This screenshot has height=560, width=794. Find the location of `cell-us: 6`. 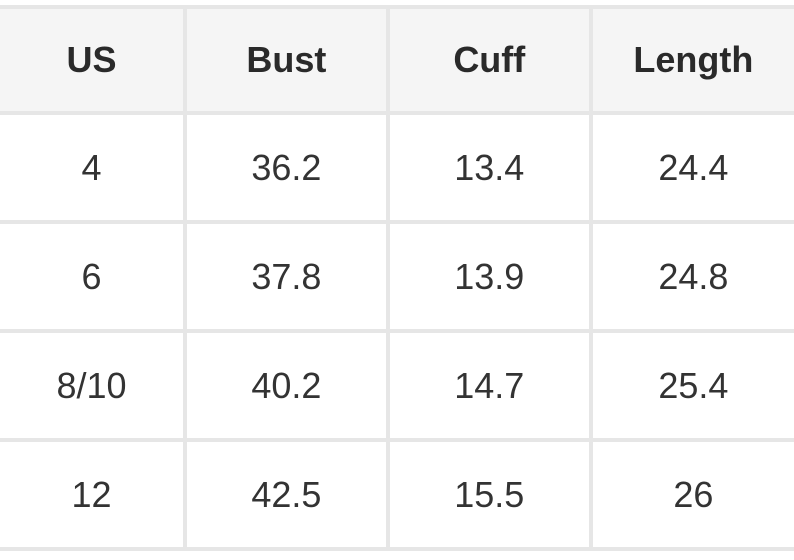

cell-us: 6 is located at coordinates (93, 276).